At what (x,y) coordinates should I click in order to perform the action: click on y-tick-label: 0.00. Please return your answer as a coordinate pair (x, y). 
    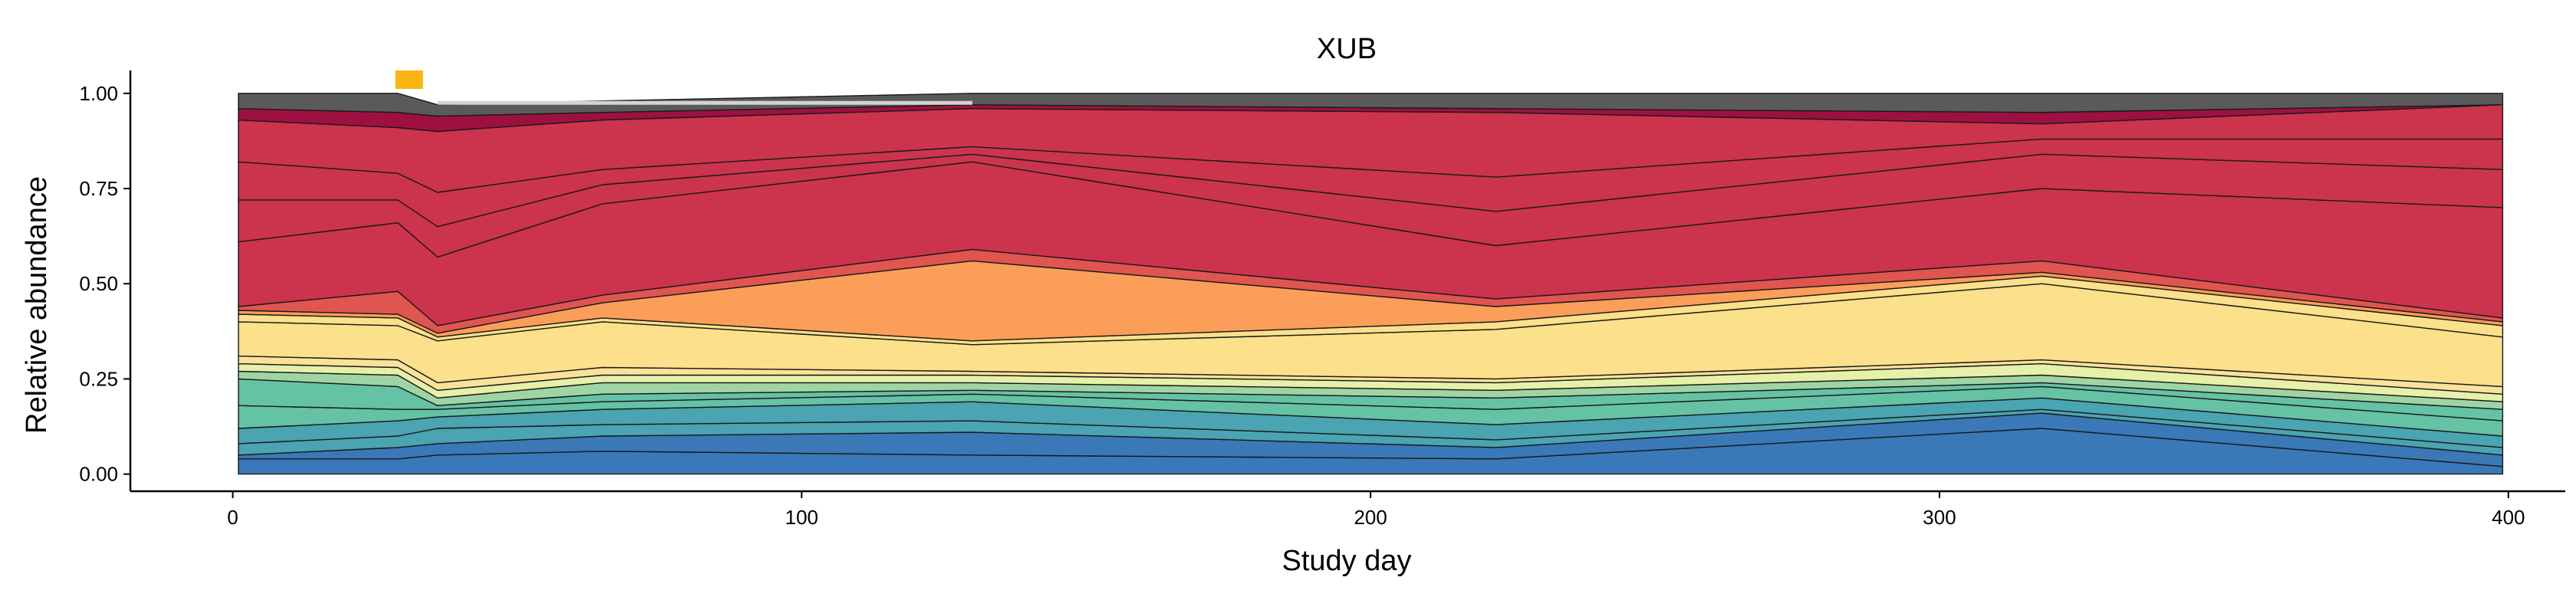
    Looking at the image, I should click on (98, 474).